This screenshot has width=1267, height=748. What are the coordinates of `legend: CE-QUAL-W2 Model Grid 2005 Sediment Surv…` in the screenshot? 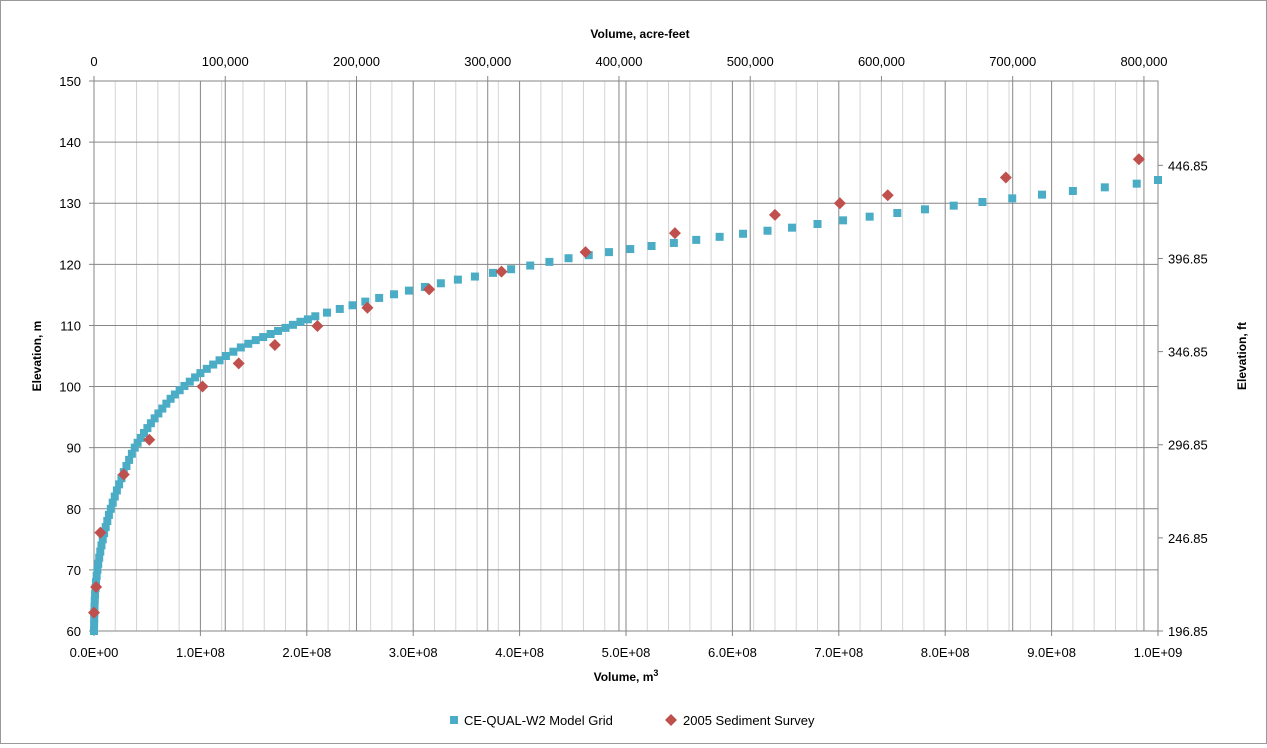 It's located at (632, 720).